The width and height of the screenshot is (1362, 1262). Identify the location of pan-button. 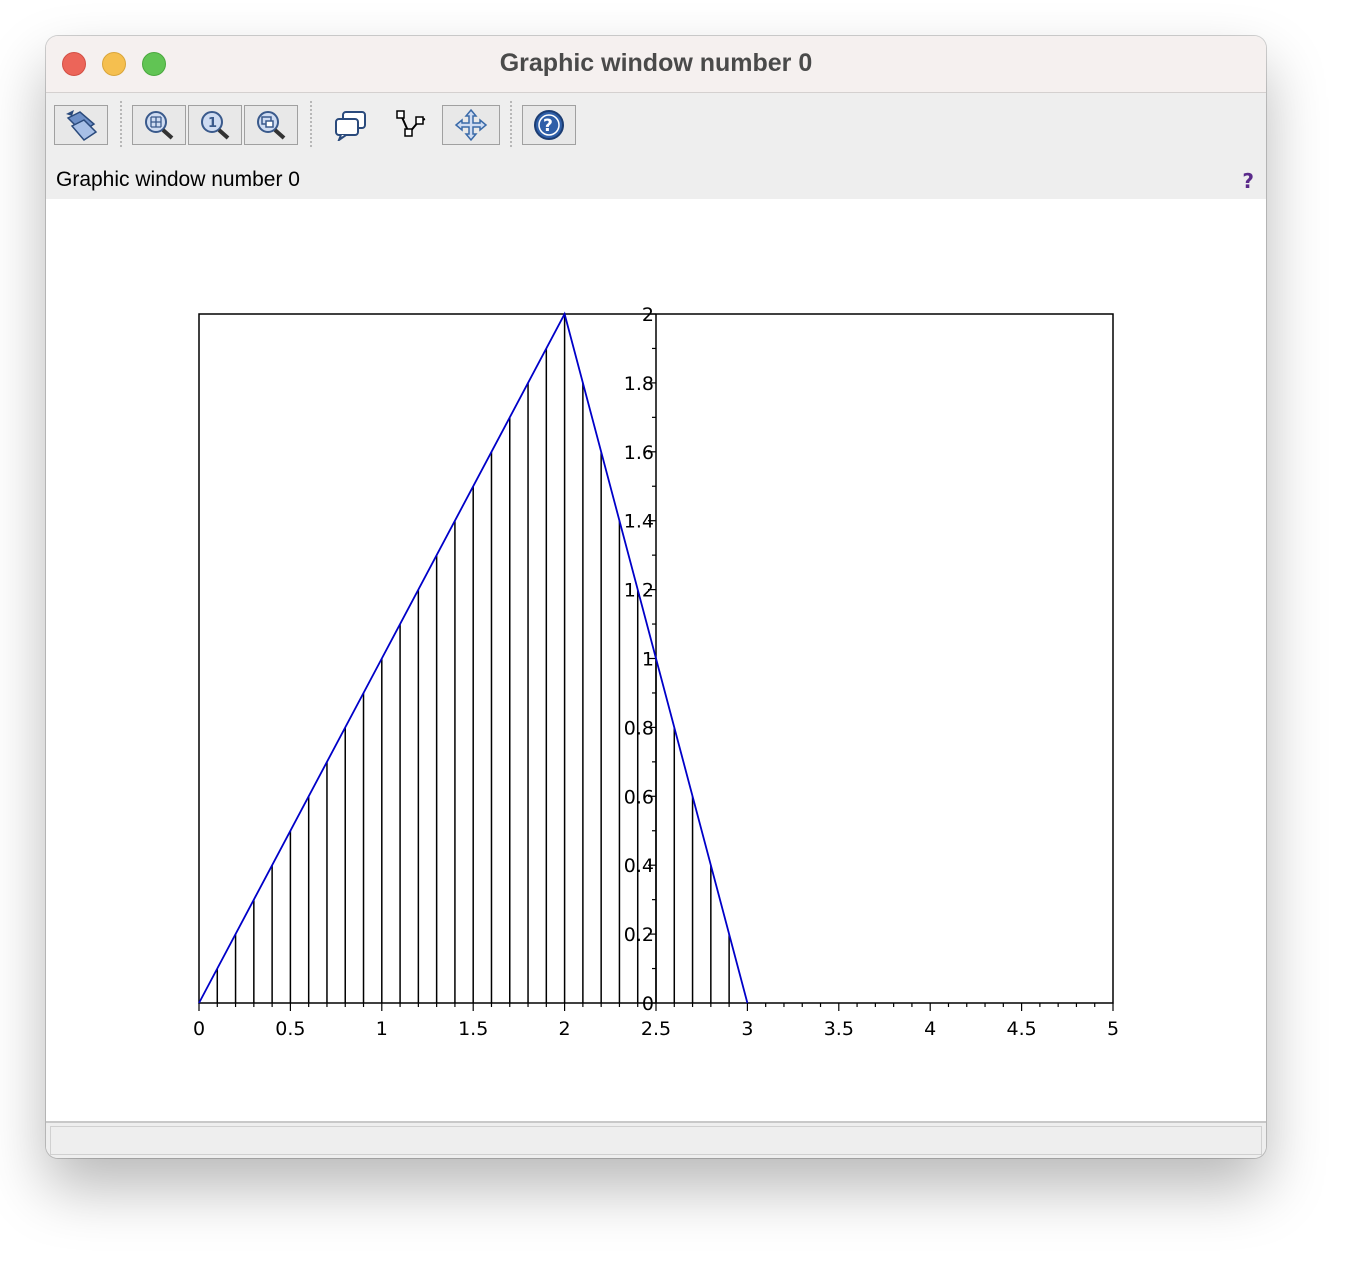
(471, 125).